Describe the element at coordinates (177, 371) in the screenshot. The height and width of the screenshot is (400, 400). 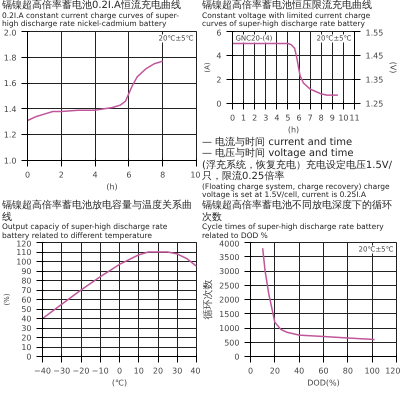
I see `x-tick-label: 30` at that location.